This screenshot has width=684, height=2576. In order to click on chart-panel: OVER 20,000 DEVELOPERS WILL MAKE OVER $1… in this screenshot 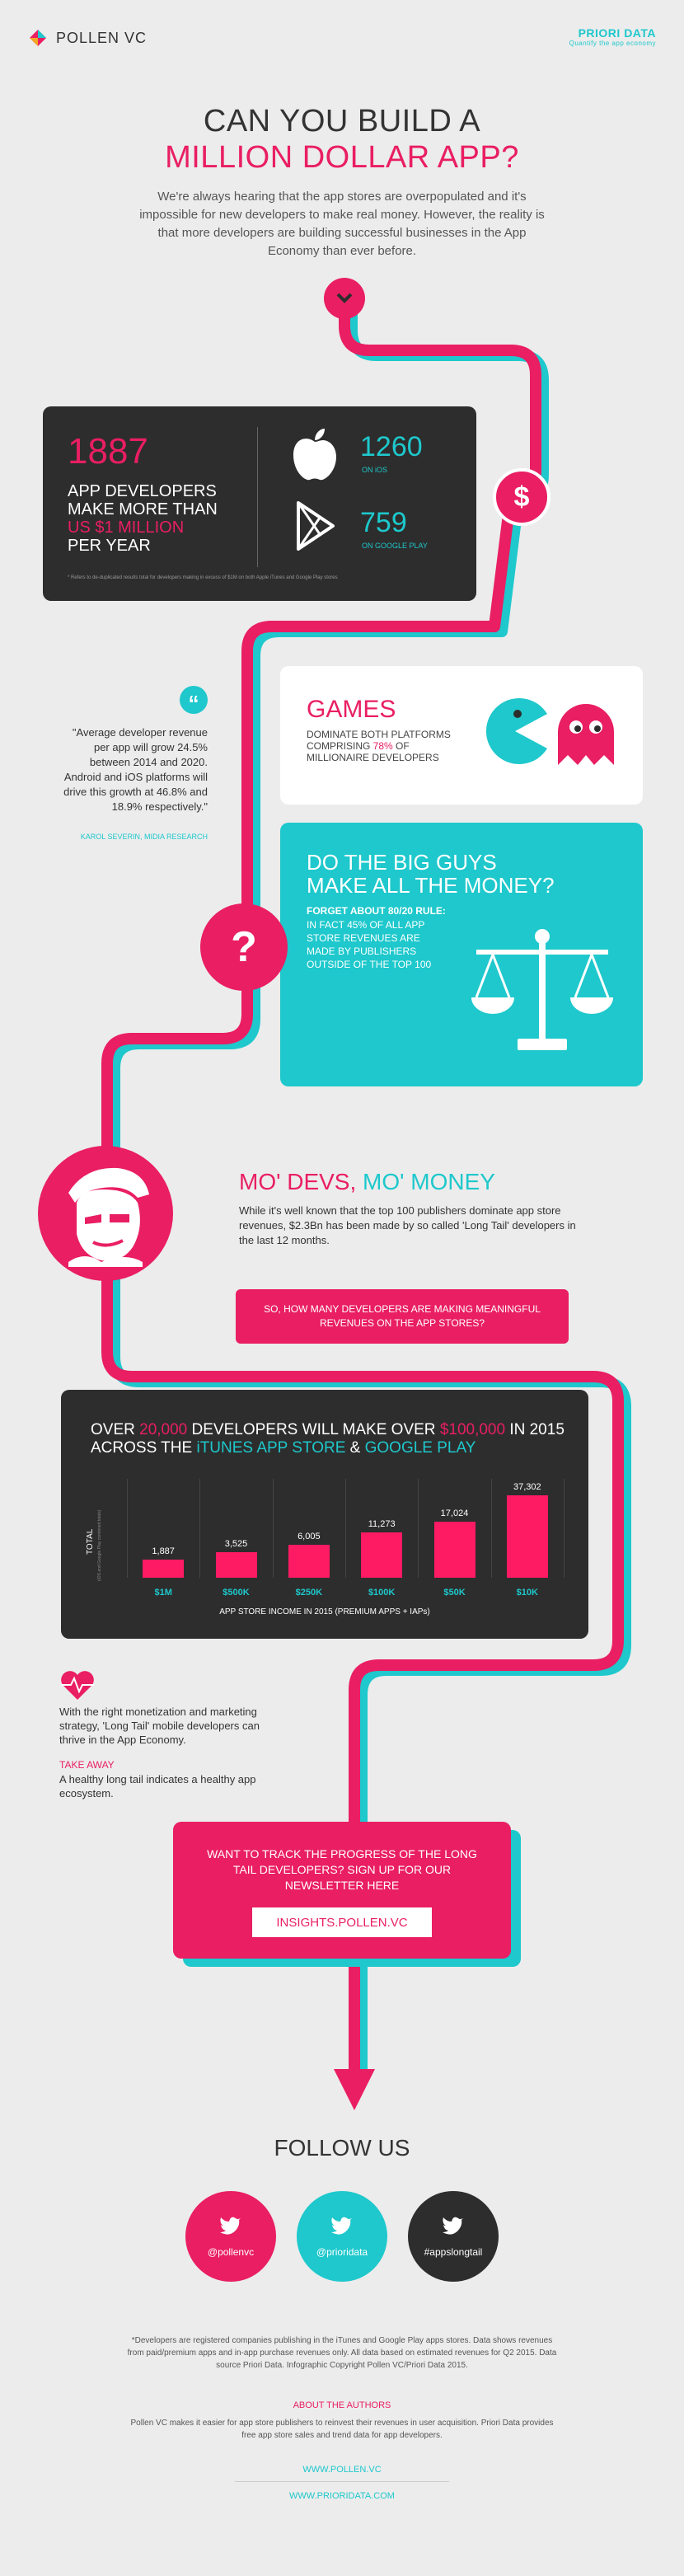, I will do `click(324, 1514)`.